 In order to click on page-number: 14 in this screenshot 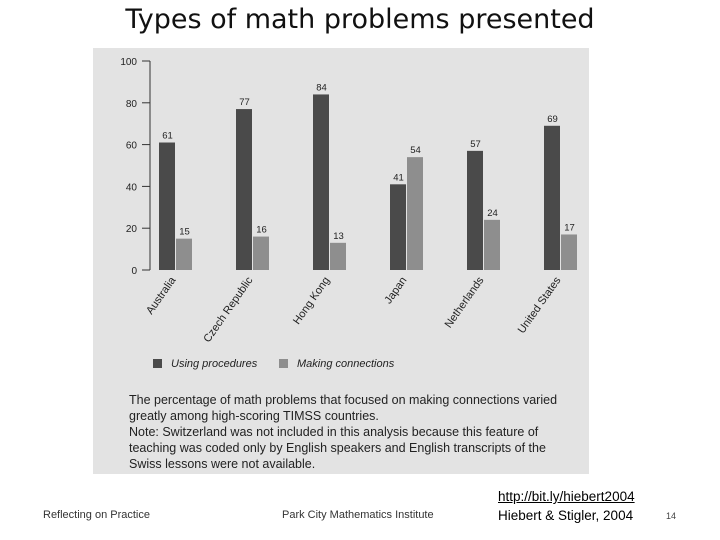, I will do `click(671, 516)`.